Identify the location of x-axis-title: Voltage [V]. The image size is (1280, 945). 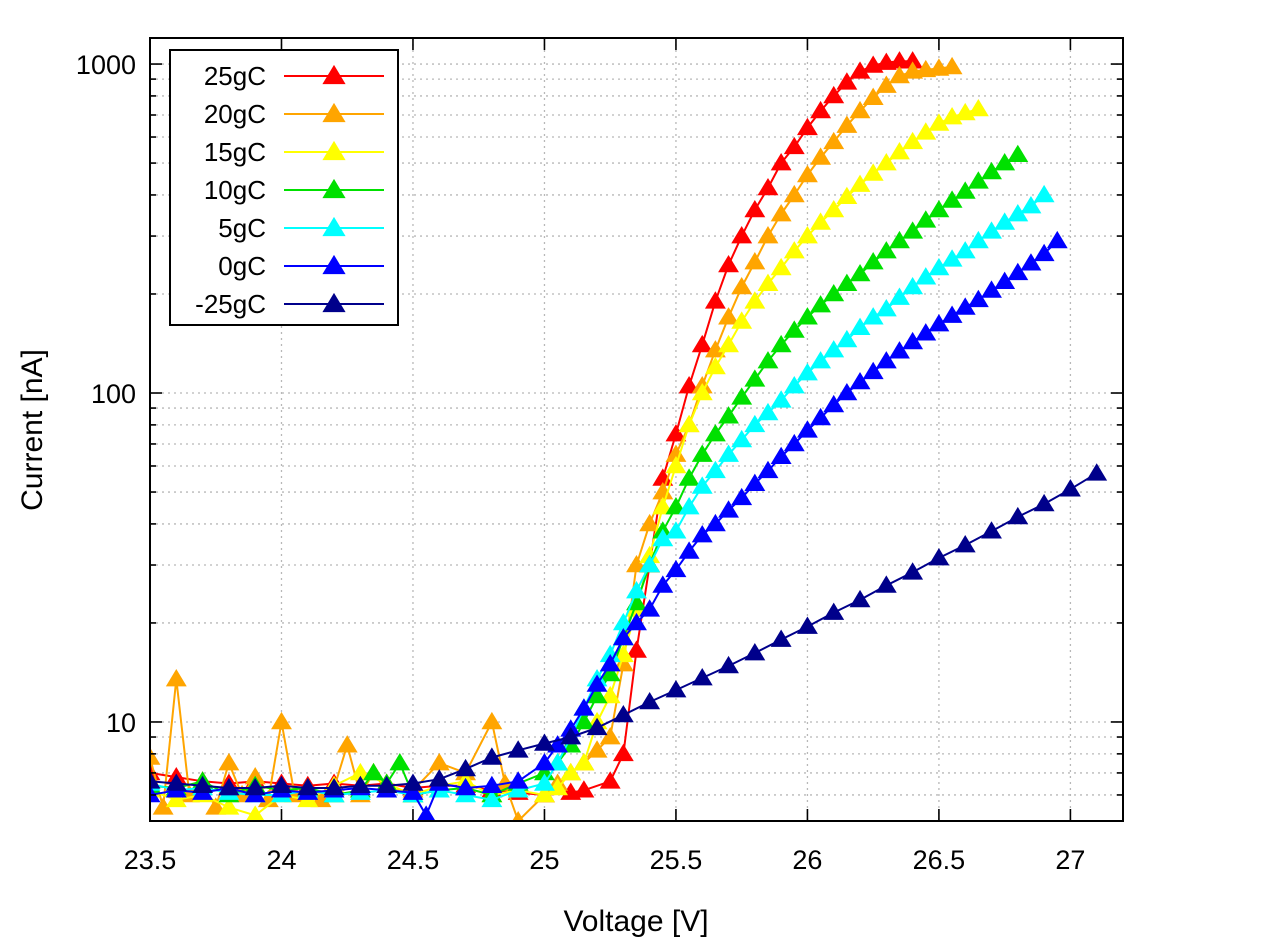
(635, 921).